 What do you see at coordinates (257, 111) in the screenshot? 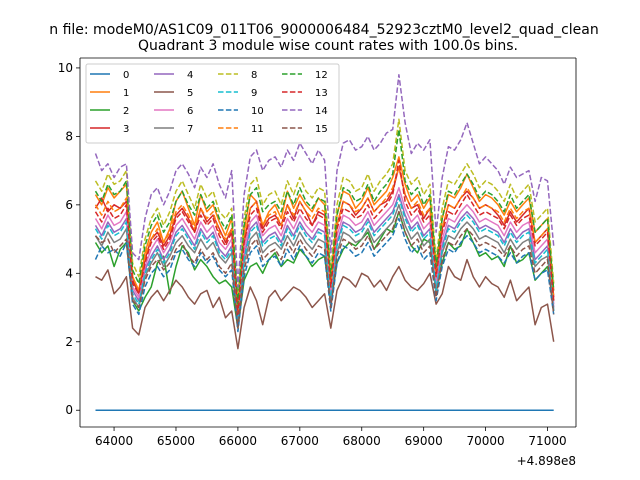
I see `legend-label-10: 10` at bounding box center [257, 111].